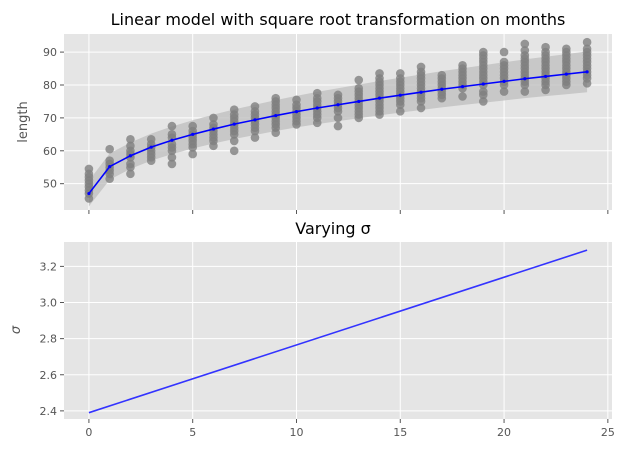  I want to click on bot-x-tick-label-0: 0, so click(88, 432).